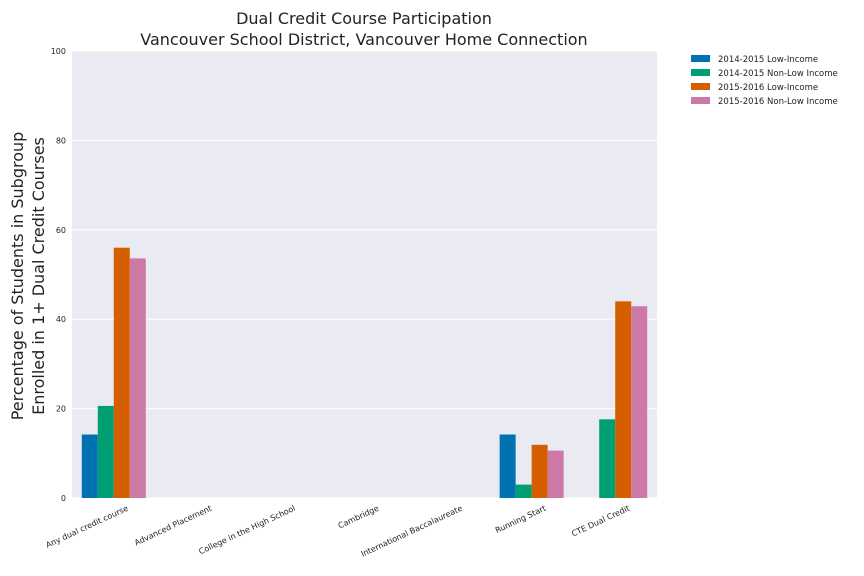 This screenshot has height=576, width=864. I want to click on x-tick-label: Running Start, so click(521, 519).